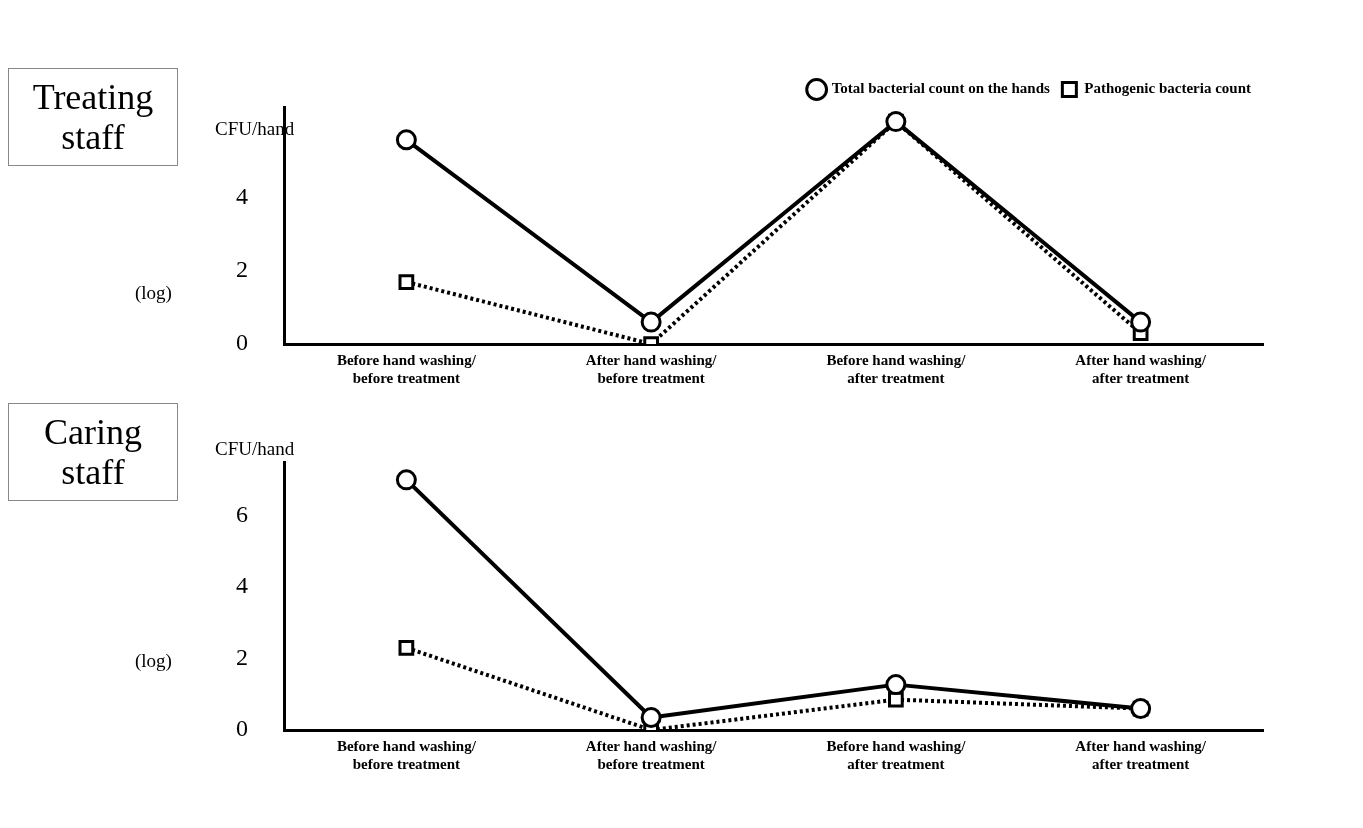 The height and width of the screenshot is (828, 1363). Describe the element at coordinates (242, 513) in the screenshot. I see `y-tick-label: 6` at that location.